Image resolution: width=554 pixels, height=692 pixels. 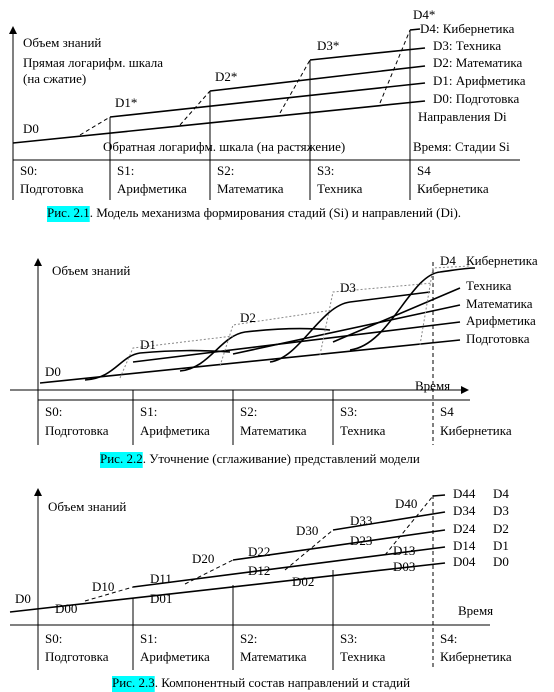 I want to click on component-label: D0, so click(x=23, y=598).